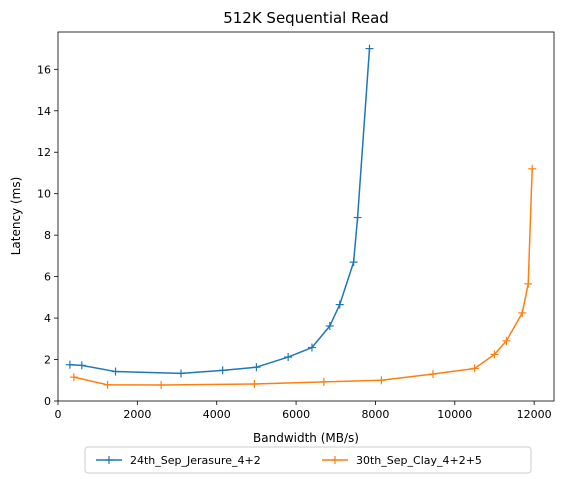  Describe the element at coordinates (44, 152) in the screenshot. I see `y-tick-label: 12` at that location.